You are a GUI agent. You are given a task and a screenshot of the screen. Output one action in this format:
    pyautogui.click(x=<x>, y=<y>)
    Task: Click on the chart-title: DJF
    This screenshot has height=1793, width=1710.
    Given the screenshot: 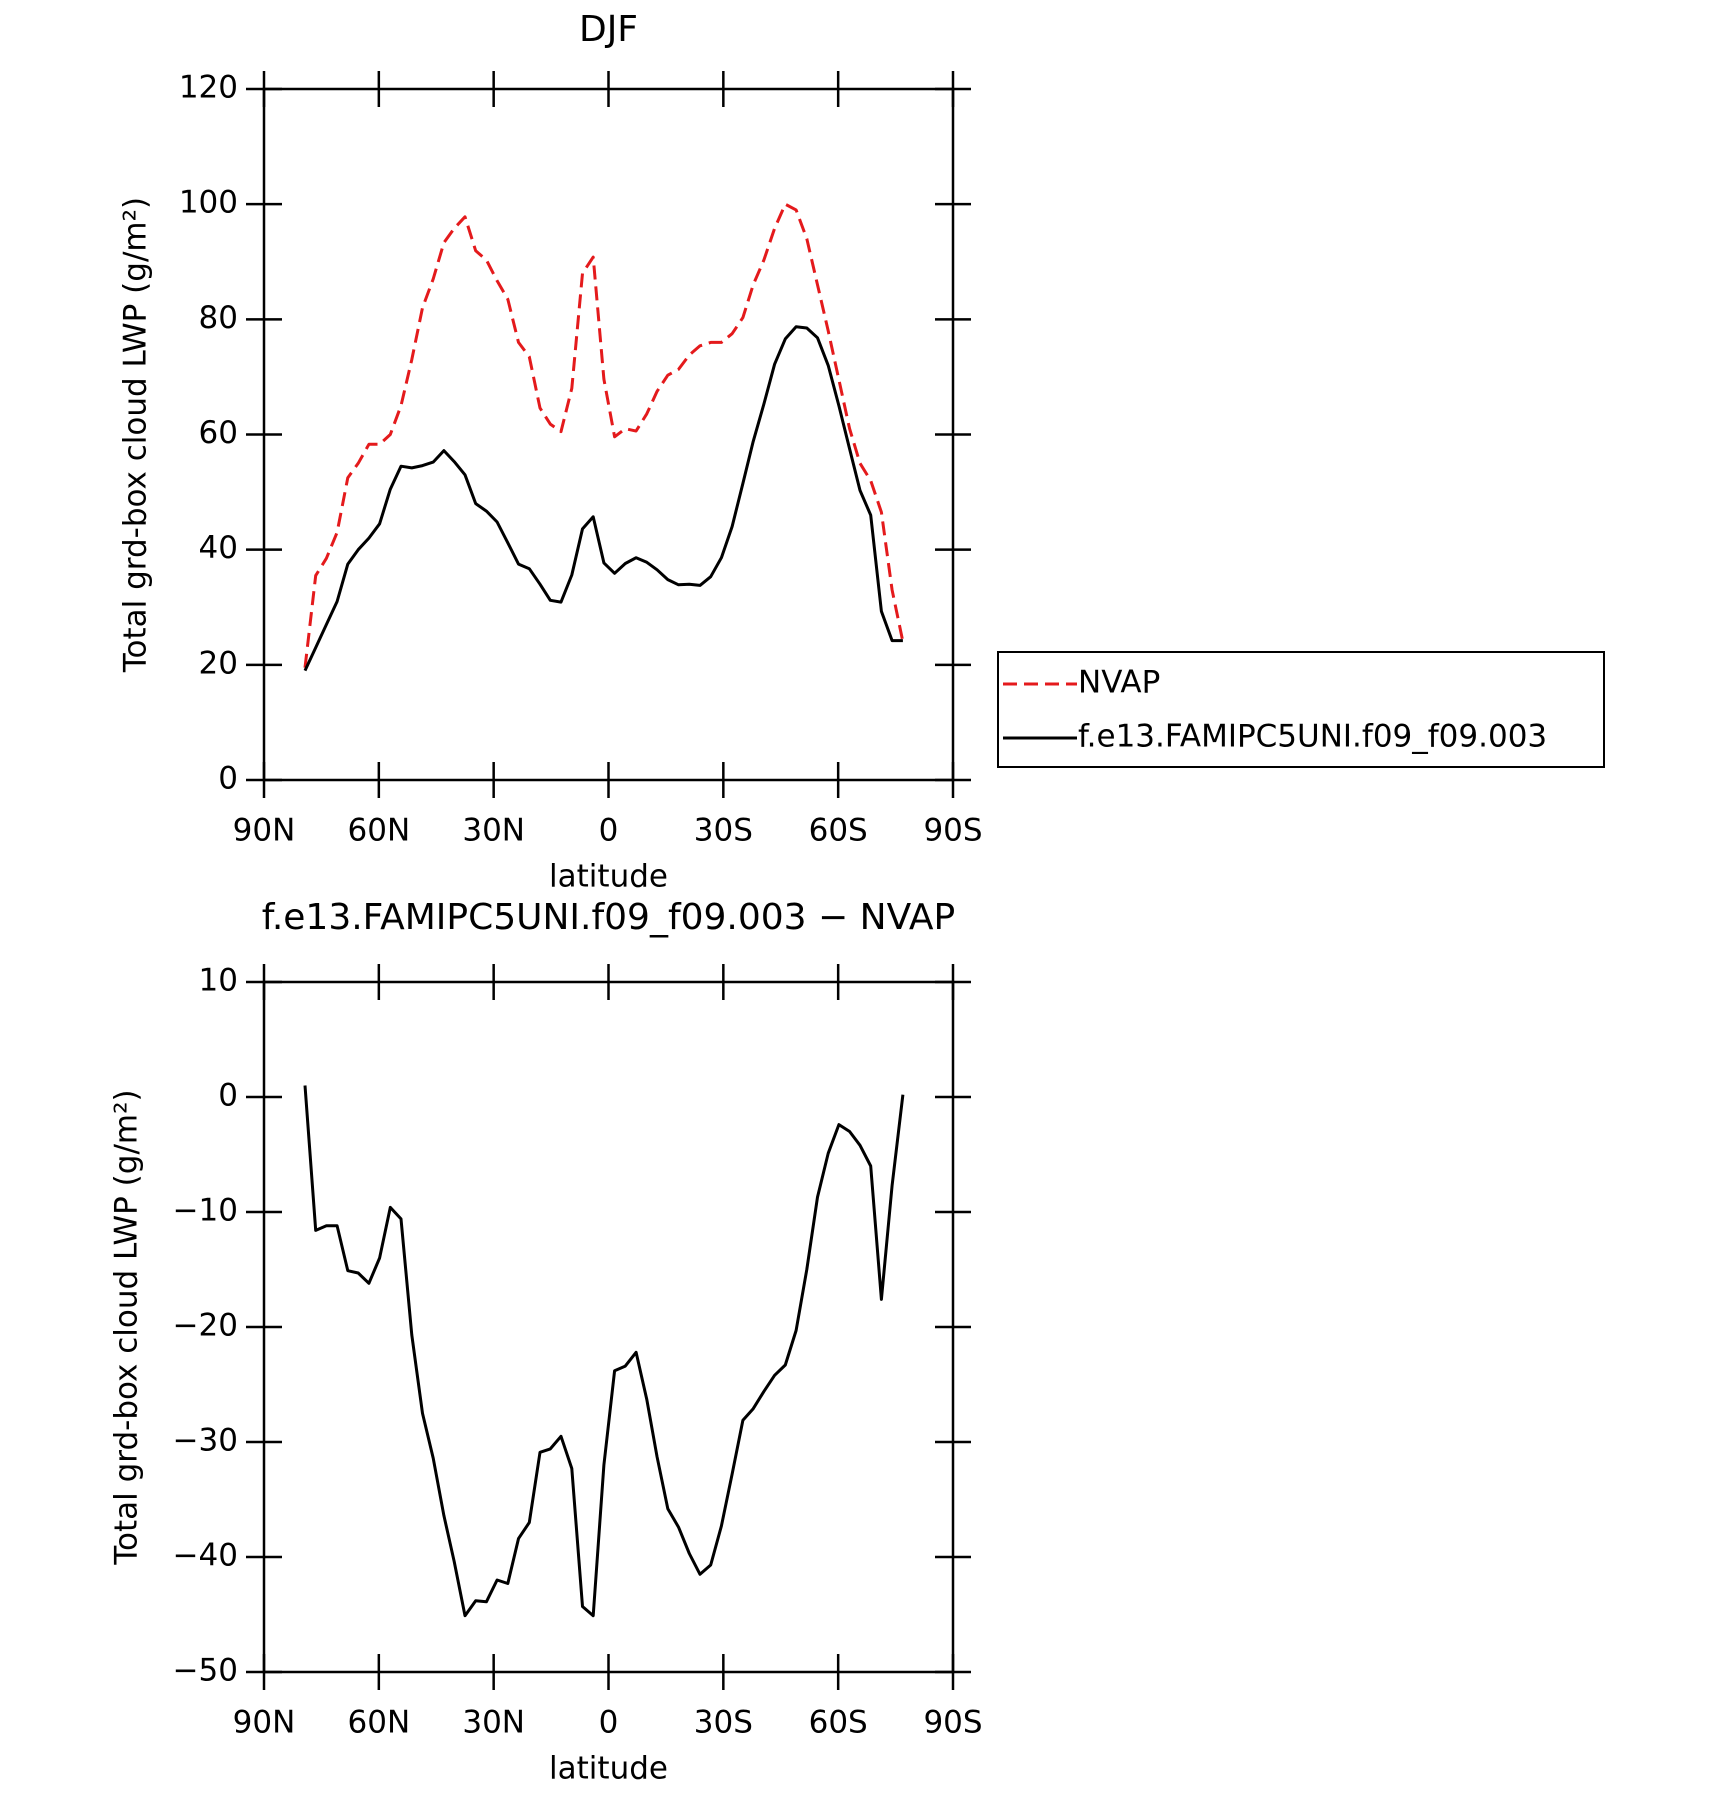 What is the action you would take?
    pyautogui.click(x=608, y=29)
    